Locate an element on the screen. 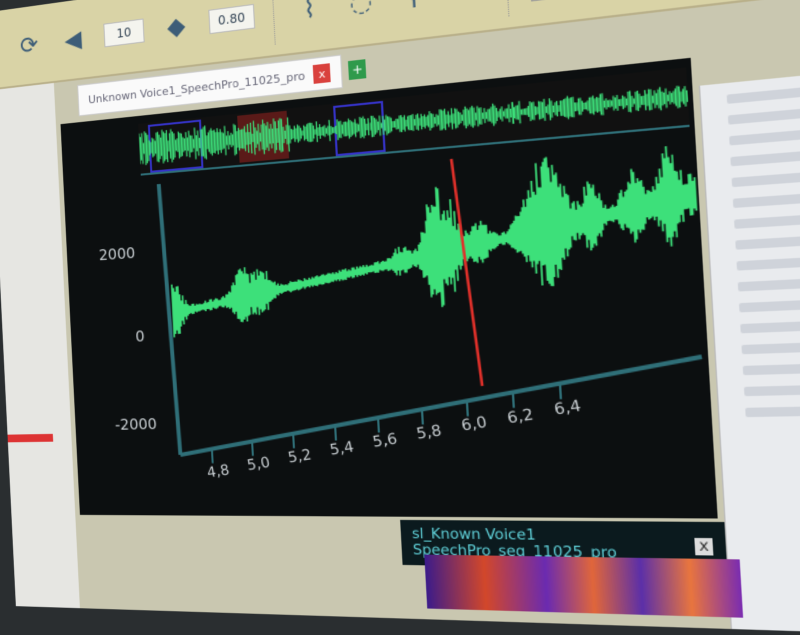 The width and height of the screenshot is (800, 635). threshold-field: 0.80 is located at coordinates (231, 19).